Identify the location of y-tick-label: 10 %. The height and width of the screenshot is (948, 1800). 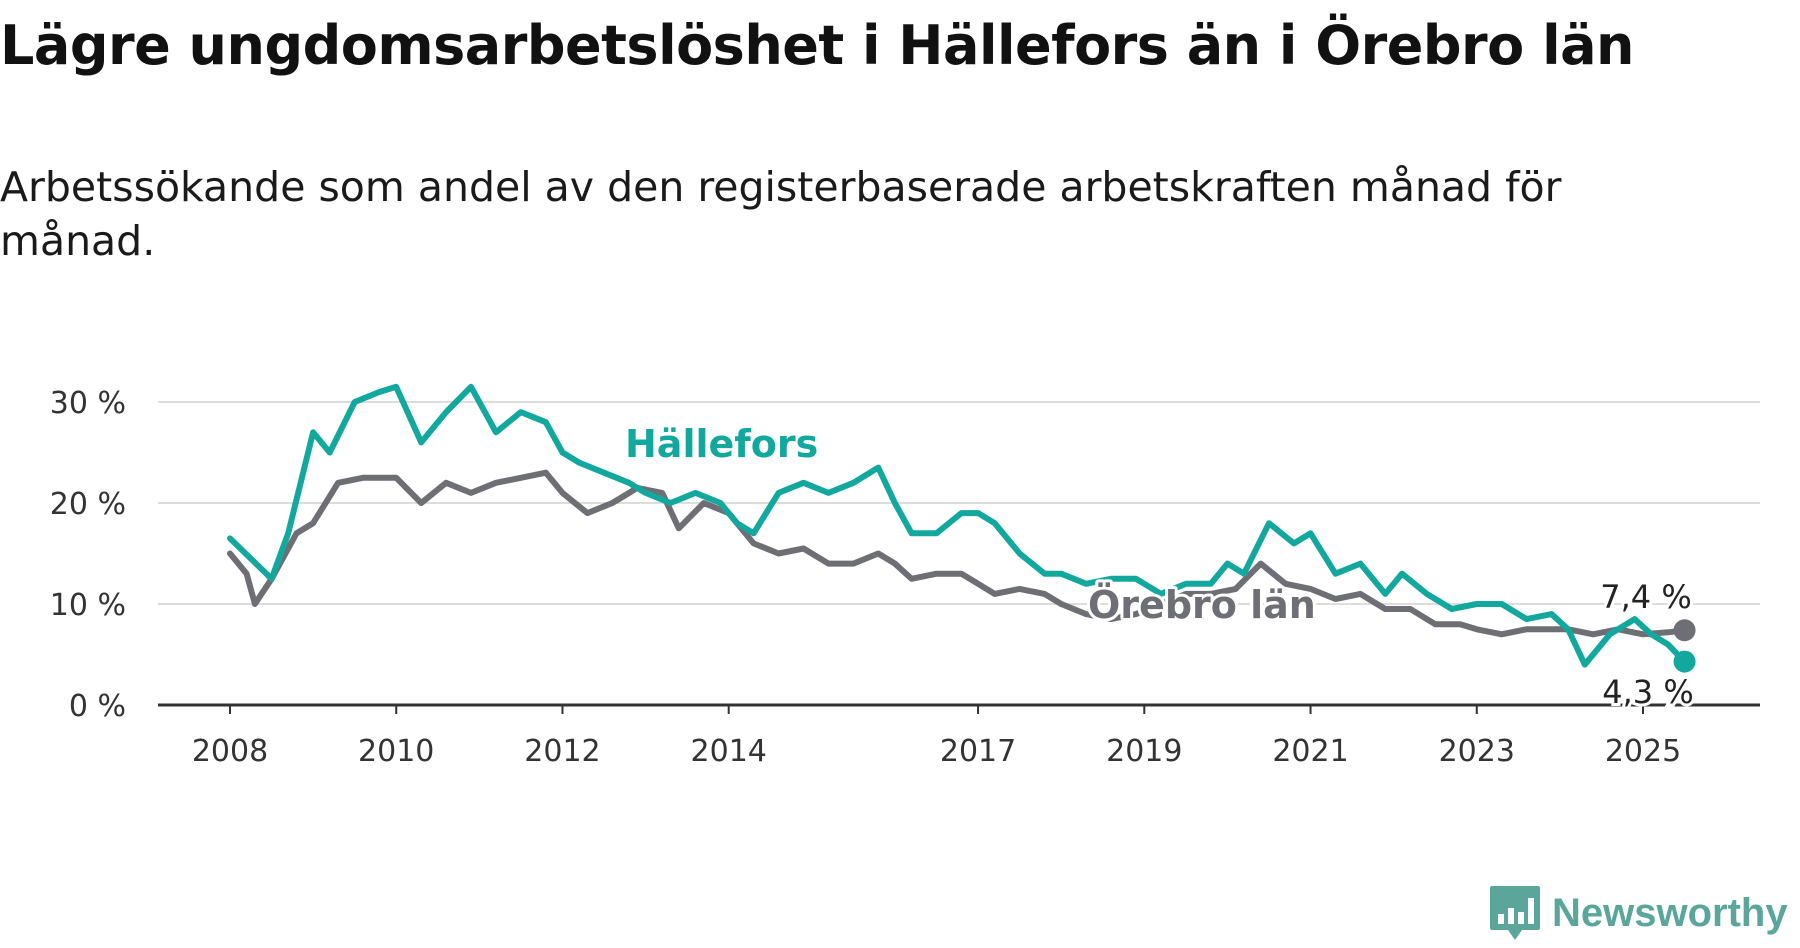
(88, 605).